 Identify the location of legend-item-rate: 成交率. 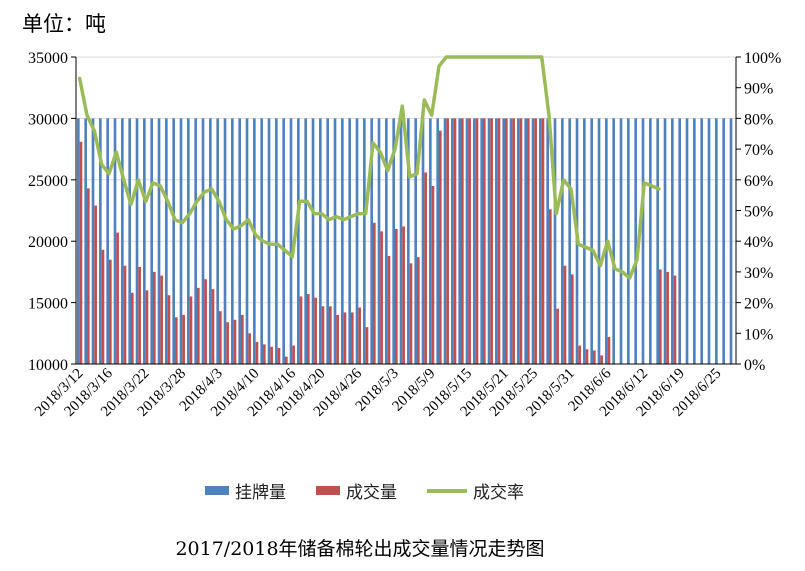
(475, 490).